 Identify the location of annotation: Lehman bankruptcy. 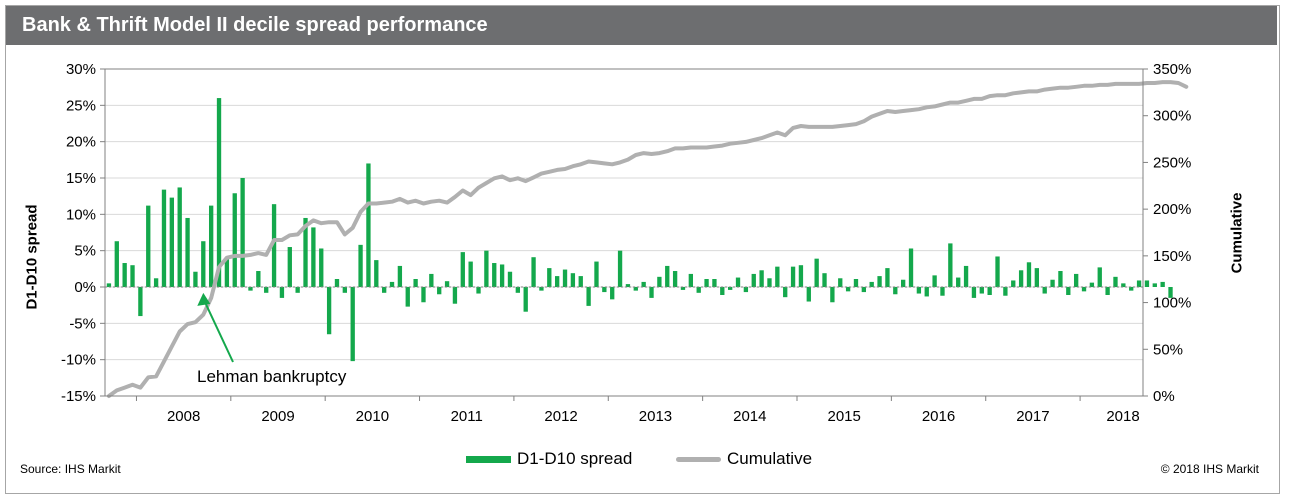
(272, 339).